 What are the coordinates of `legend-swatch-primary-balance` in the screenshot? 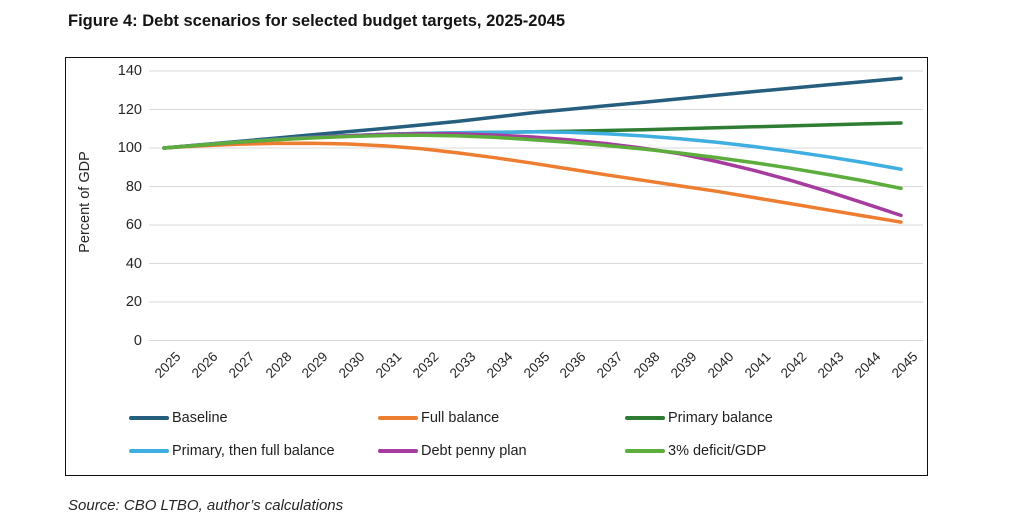 It's located at (645, 418).